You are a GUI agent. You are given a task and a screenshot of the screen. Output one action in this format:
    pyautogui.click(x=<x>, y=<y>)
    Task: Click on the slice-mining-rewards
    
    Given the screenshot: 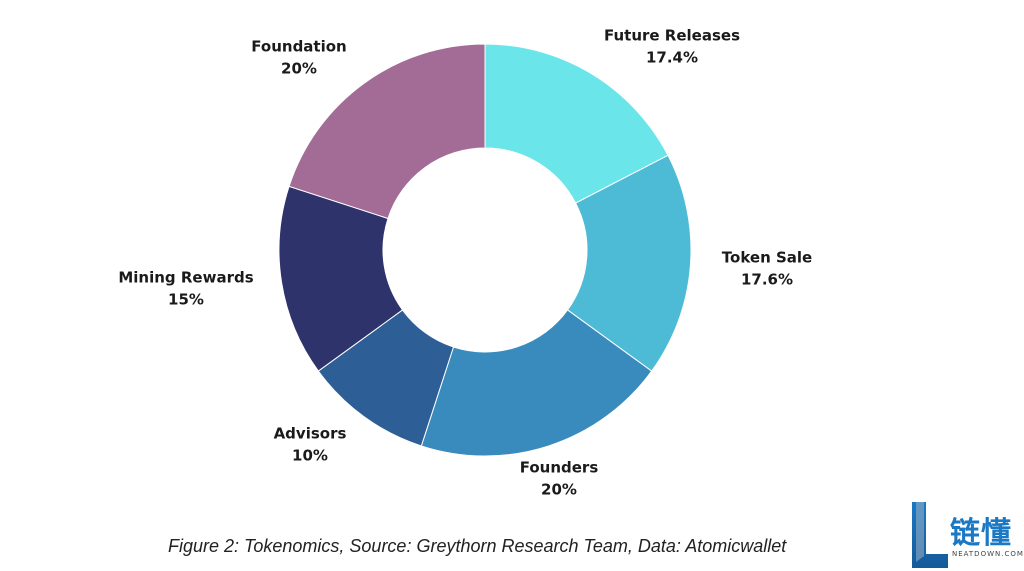 What is the action you would take?
    pyautogui.click(x=341, y=278)
    